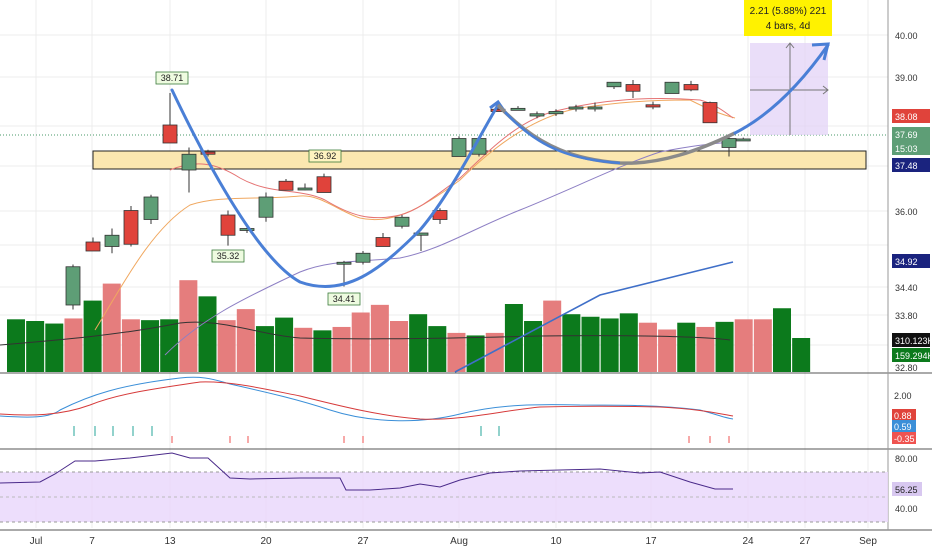 This screenshot has height=555, width=932. What do you see at coordinates (790, 45) in the screenshot?
I see `projection-arrow-up` at bounding box center [790, 45].